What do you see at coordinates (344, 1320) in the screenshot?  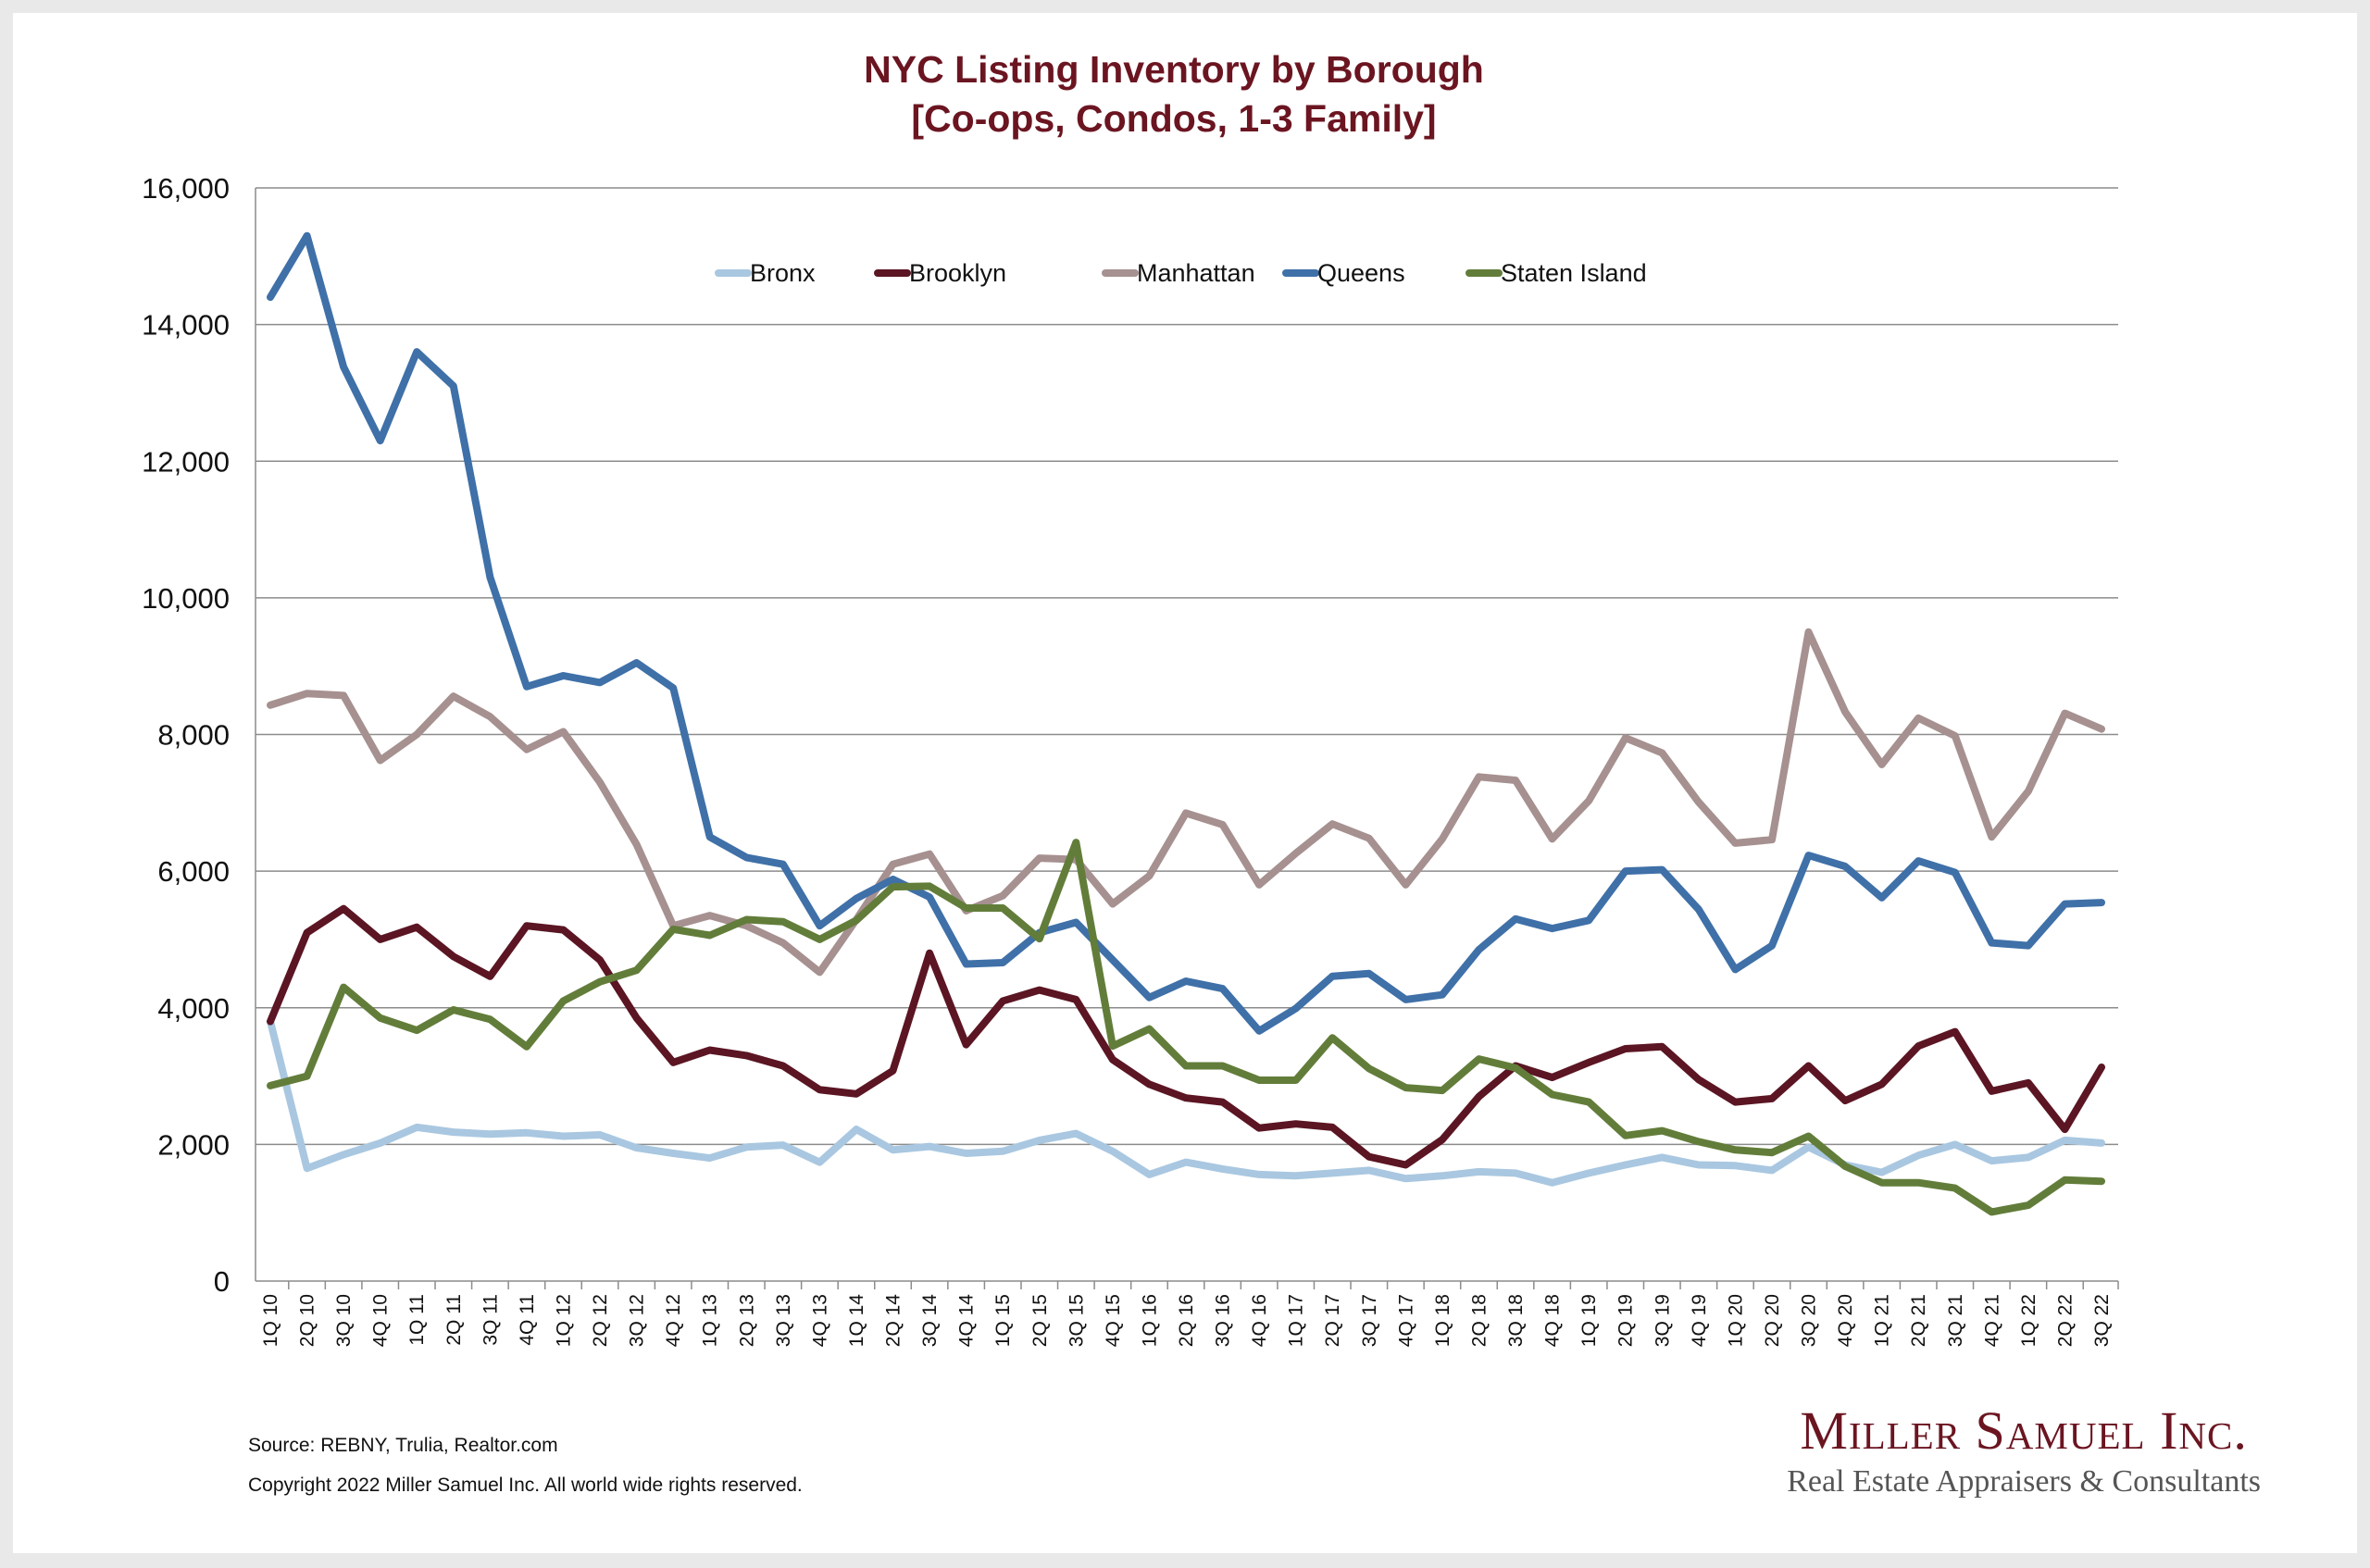 I see `x-tick-label: 3Q 10` at bounding box center [344, 1320].